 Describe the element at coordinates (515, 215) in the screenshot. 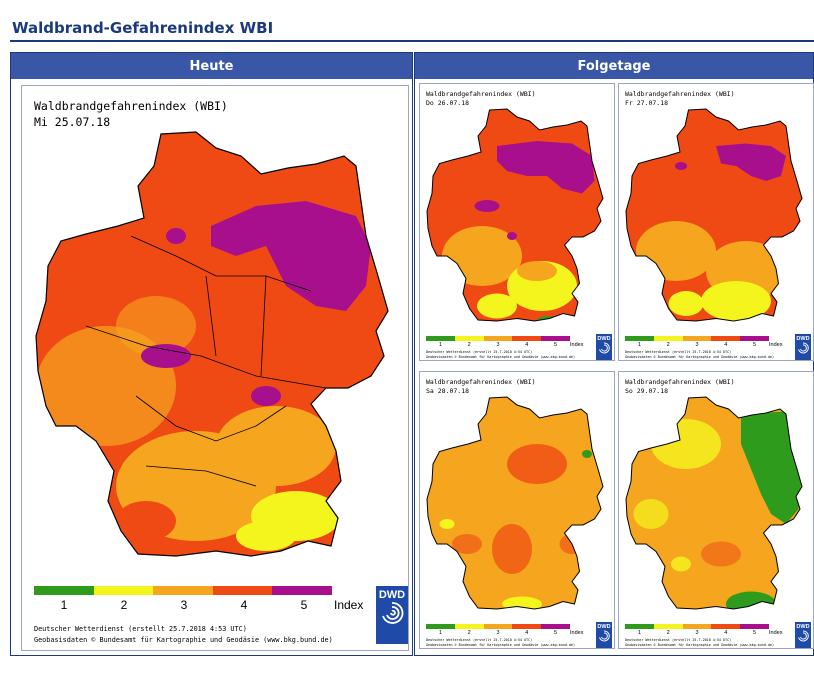

I see `germany-map-day1` at that location.